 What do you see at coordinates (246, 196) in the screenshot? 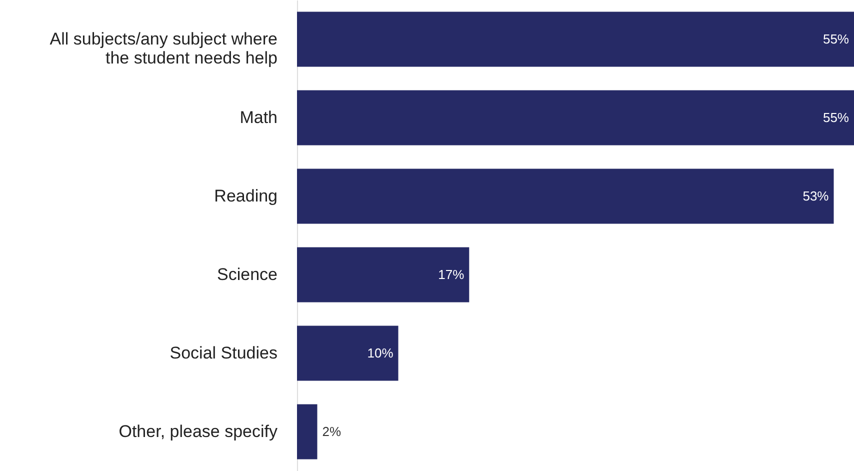
I see `y-tick-label: Reading` at bounding box center [246, 196].